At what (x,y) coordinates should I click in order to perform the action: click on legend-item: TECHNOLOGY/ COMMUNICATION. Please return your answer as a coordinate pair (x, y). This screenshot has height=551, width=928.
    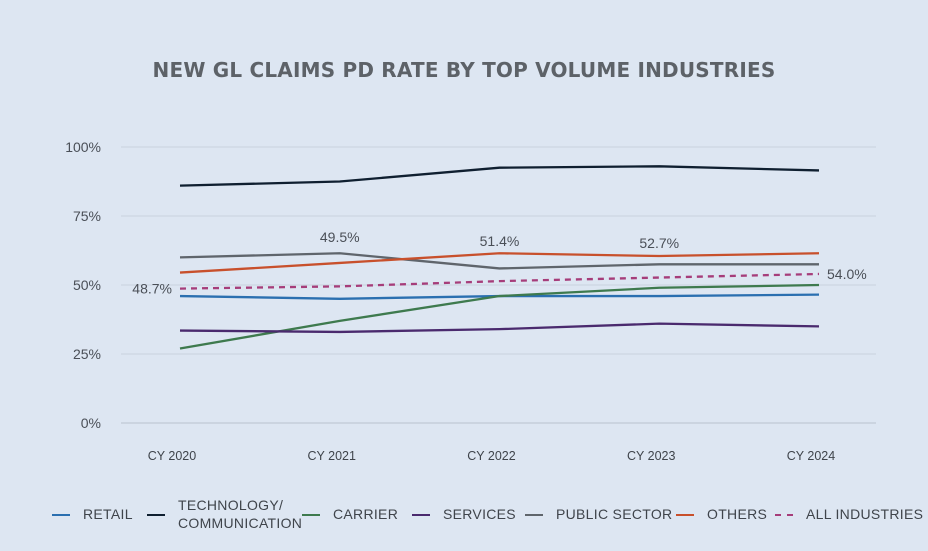
    Looking at the image, I should click on (224, 514).